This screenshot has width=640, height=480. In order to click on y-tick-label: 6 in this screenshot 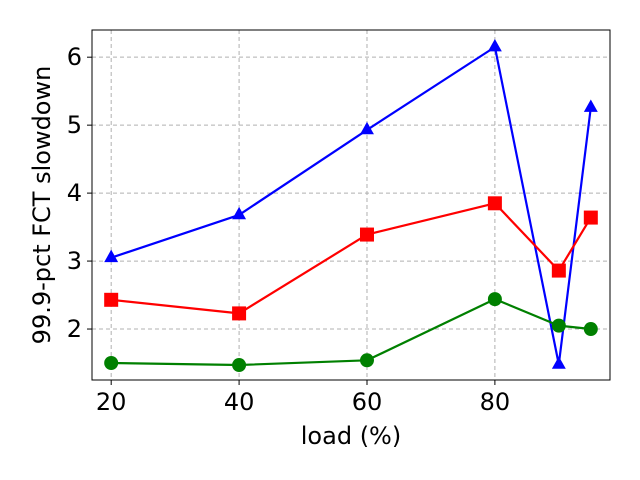, I will do `click(74, 57)`.